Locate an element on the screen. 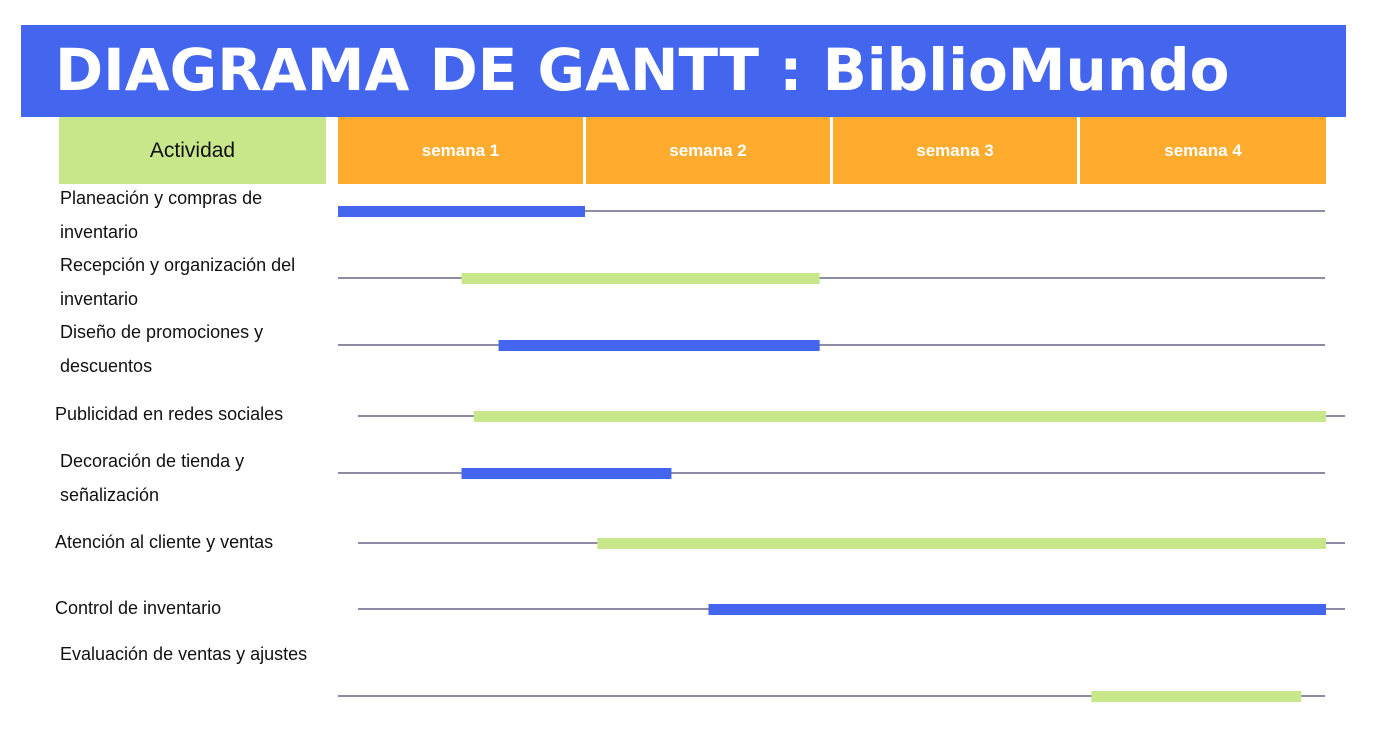  week-header-2: semana 2 is located at coordinates (708, 150).